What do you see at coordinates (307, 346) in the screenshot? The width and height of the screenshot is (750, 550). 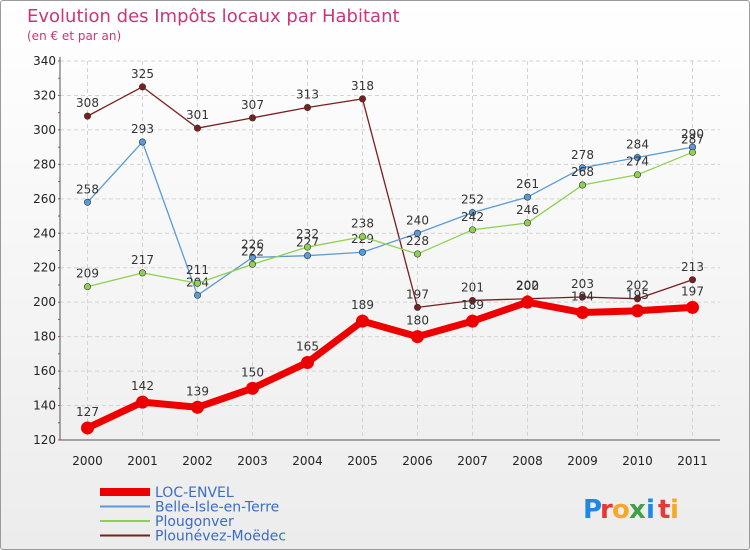 I see `data-label: 165` at bounding box center [307, 346].